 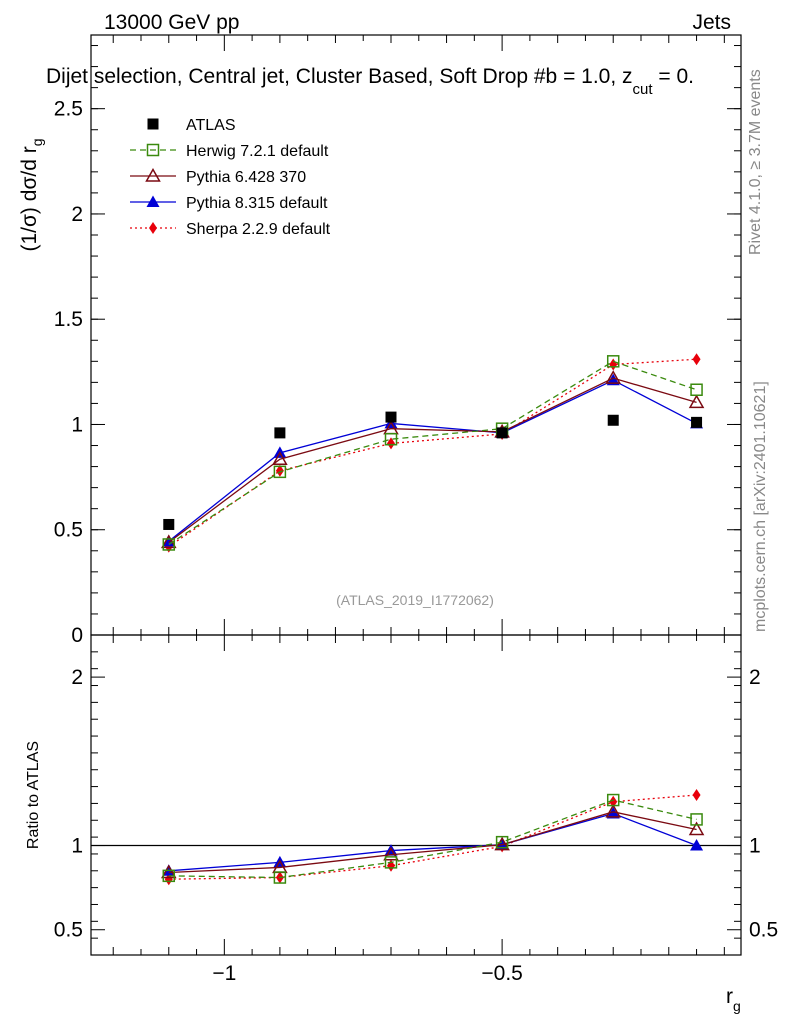 What do you see at coordinates (760, 506) in the screenshot?
I see `mcplots-label: mcplots.cern.ch [arXiv:2401.10621]` at bounding box center [760, 506].